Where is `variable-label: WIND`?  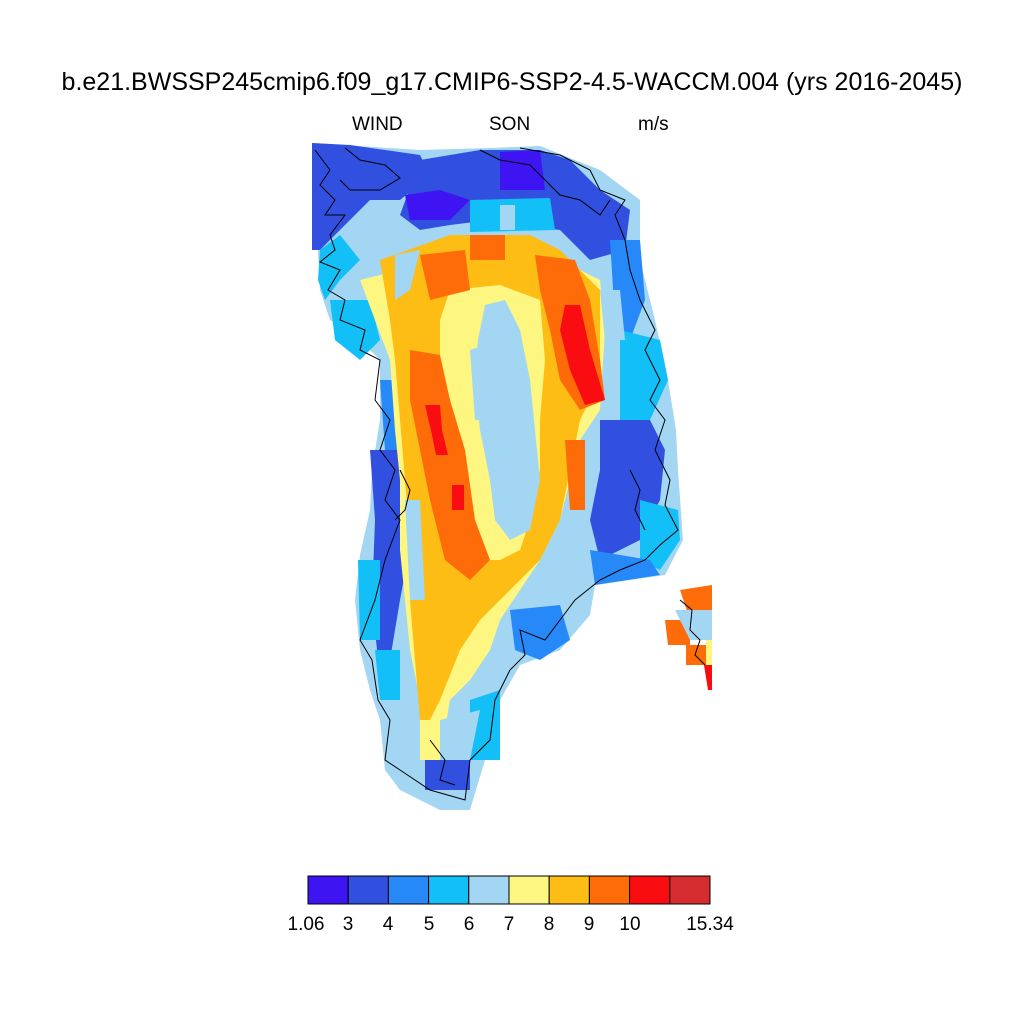 variable-label: WIND is located at coordinates (377, 124).